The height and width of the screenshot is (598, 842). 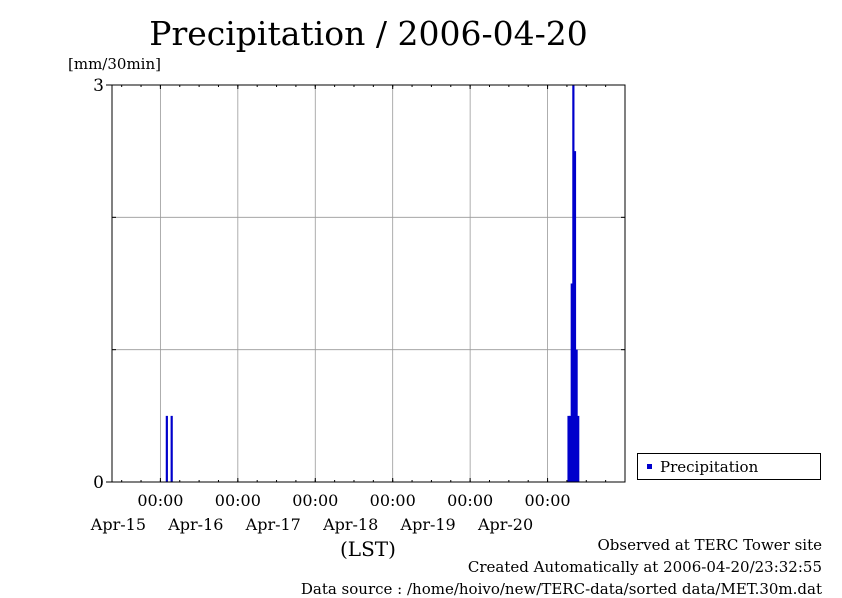 I want to click on legend: Precipitation, so click(x=729, y=466).